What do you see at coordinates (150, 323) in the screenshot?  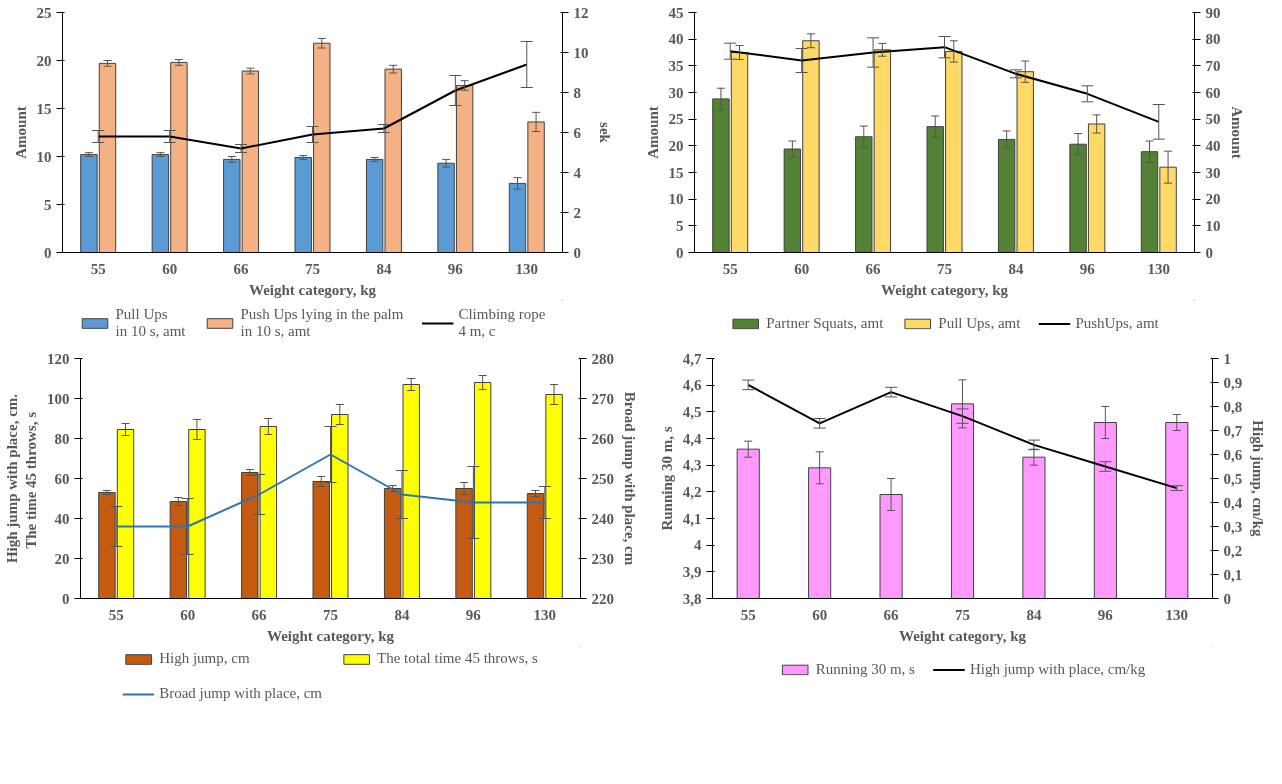 I see `legend-label: Pull Ups in 10 s, amt` at bounding box center [150, 323].